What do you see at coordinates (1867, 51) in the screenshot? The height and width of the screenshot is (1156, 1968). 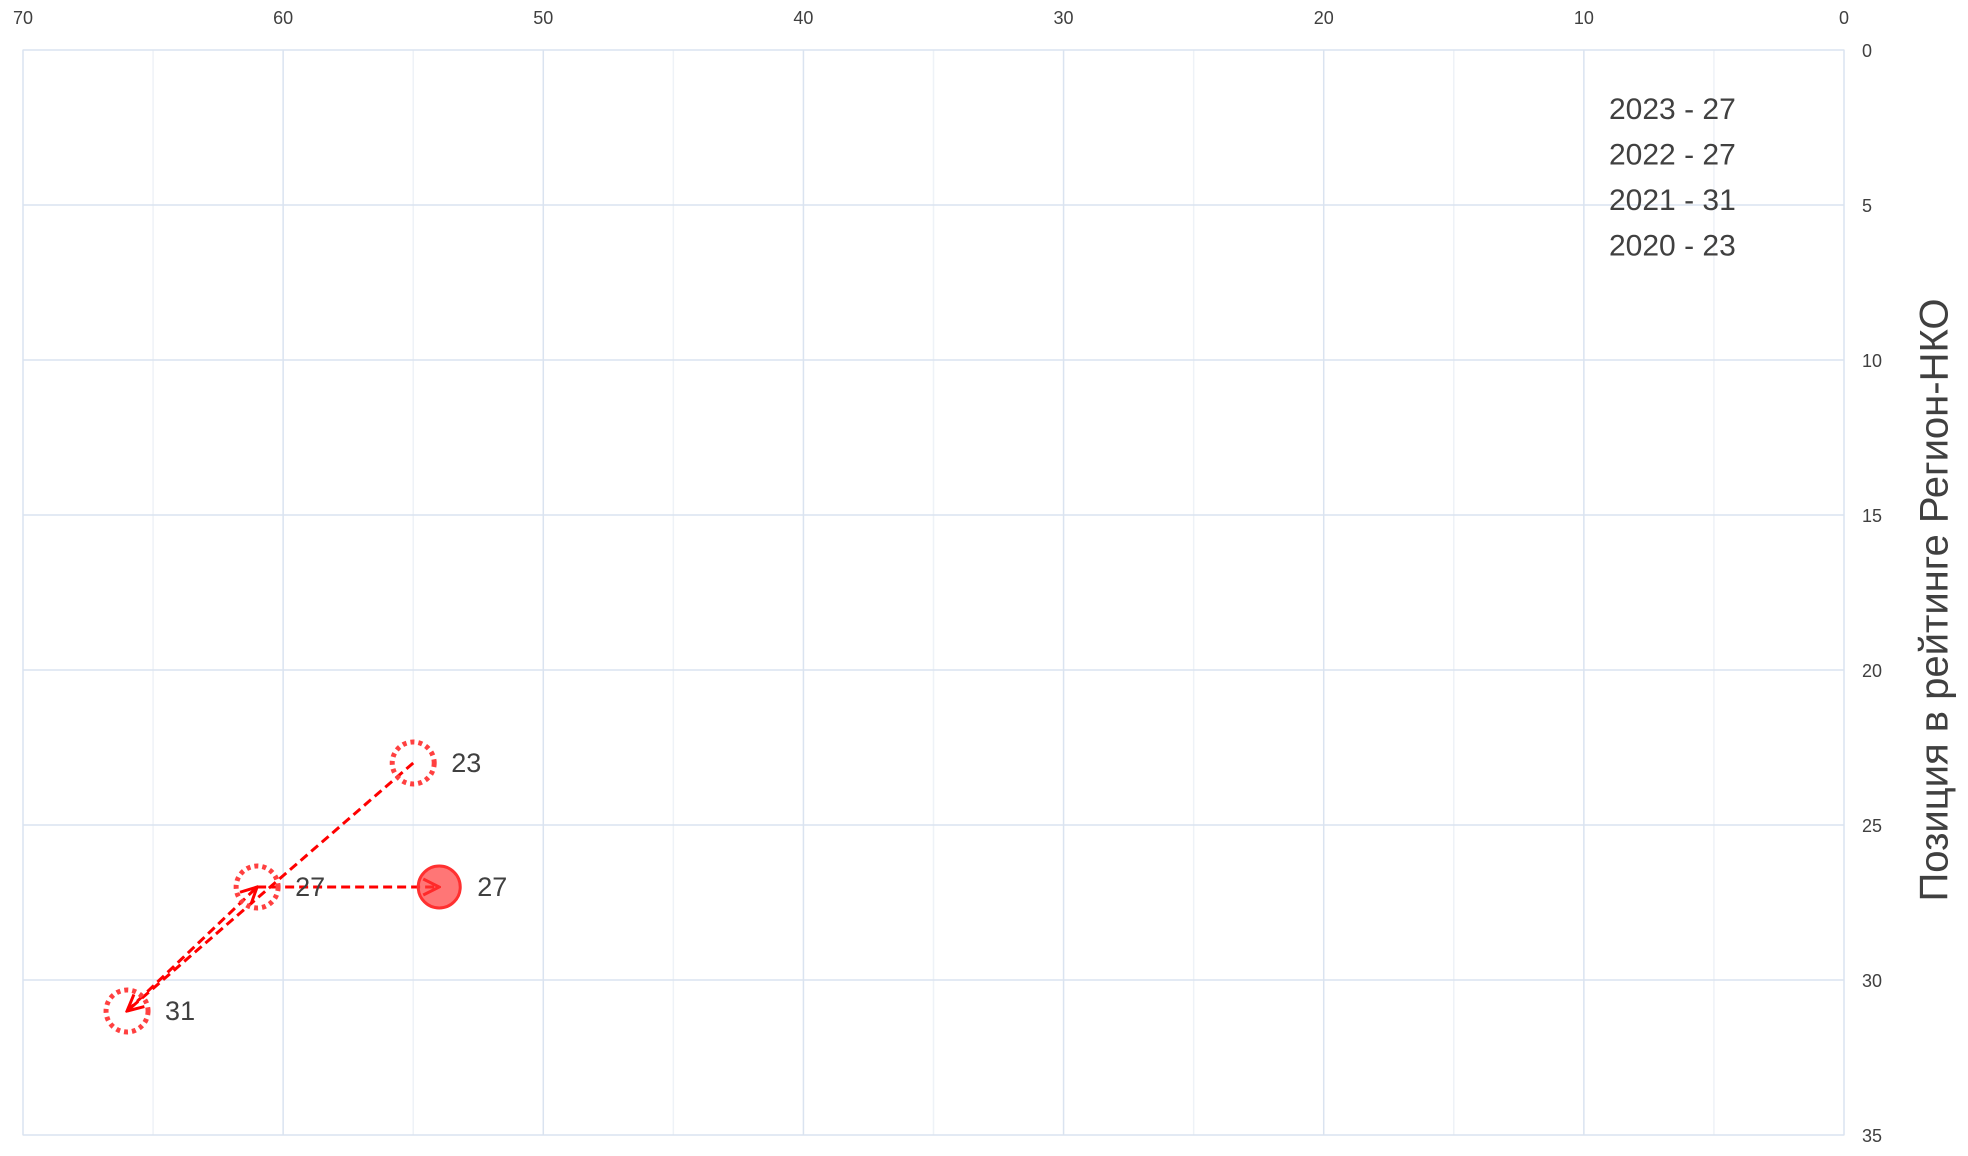 I see `y-tick-label: 0` at bounding box center [1867, 51].